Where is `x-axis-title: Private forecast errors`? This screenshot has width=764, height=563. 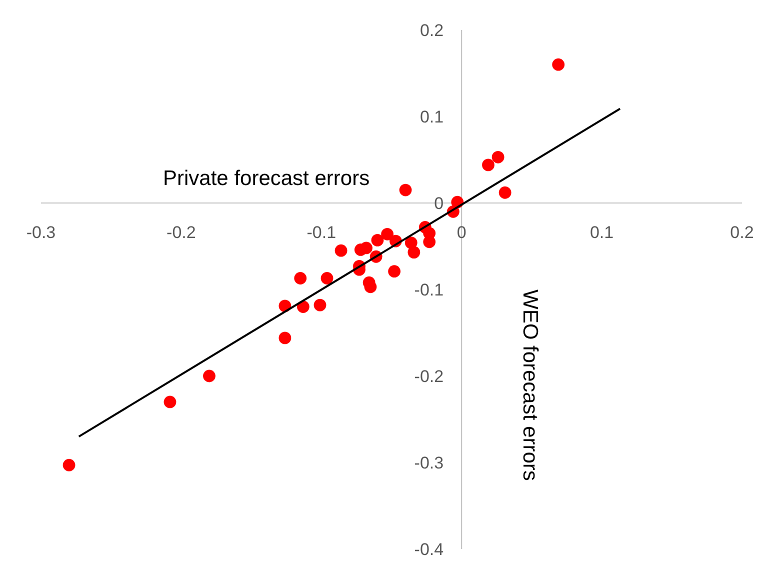
x-axis-title: Private forecast errors is located at coordinates (266, 178).